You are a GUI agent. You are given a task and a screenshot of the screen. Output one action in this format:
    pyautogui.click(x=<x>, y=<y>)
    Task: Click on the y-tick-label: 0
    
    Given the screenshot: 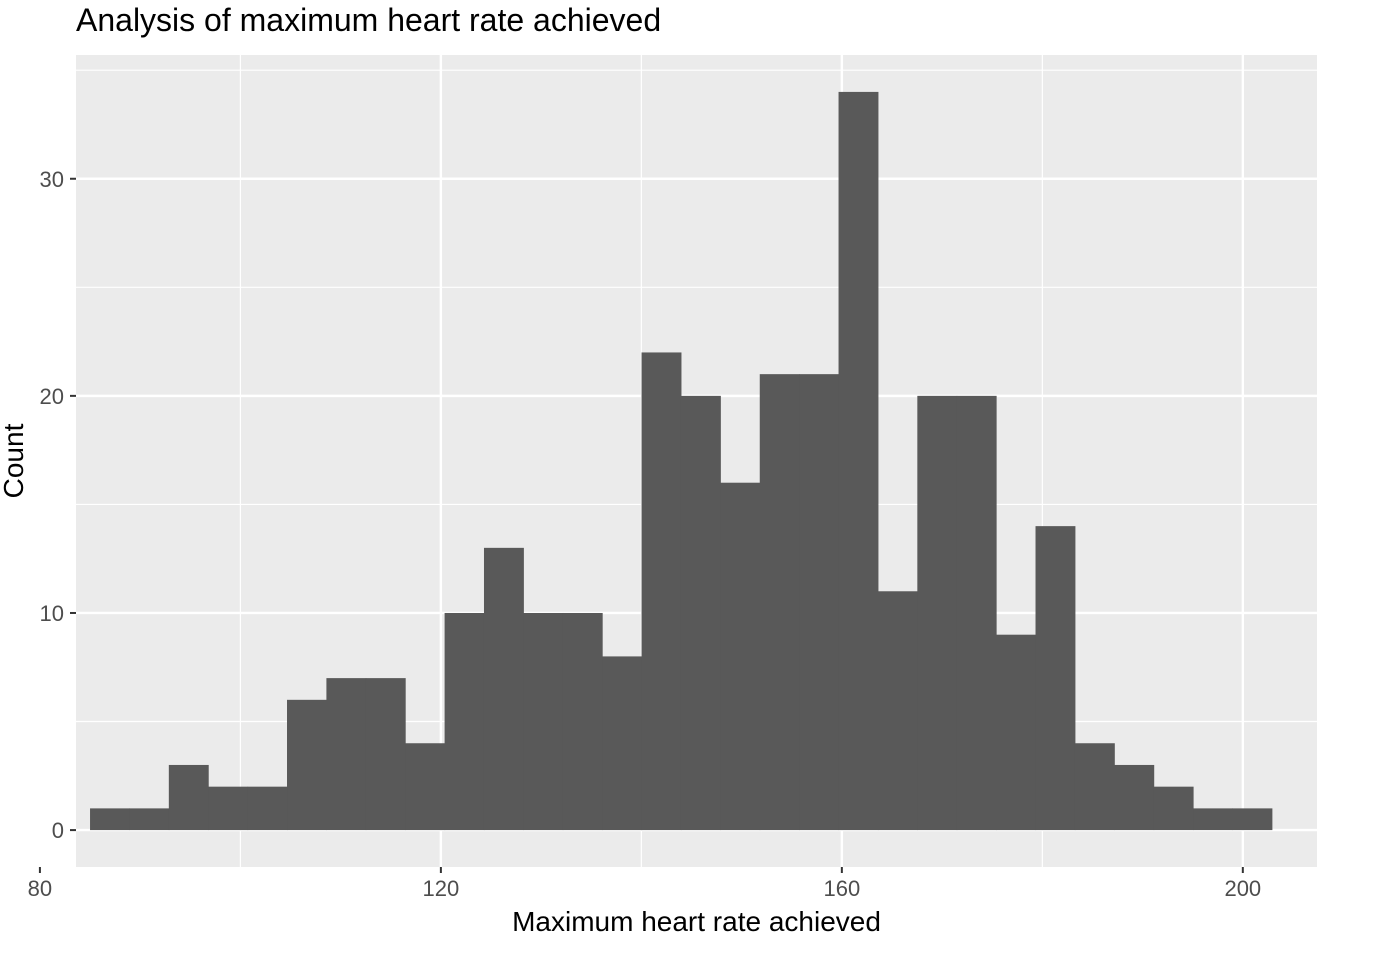 What is the action you would take?
    pyautogui.click(x=58, y=830)
    